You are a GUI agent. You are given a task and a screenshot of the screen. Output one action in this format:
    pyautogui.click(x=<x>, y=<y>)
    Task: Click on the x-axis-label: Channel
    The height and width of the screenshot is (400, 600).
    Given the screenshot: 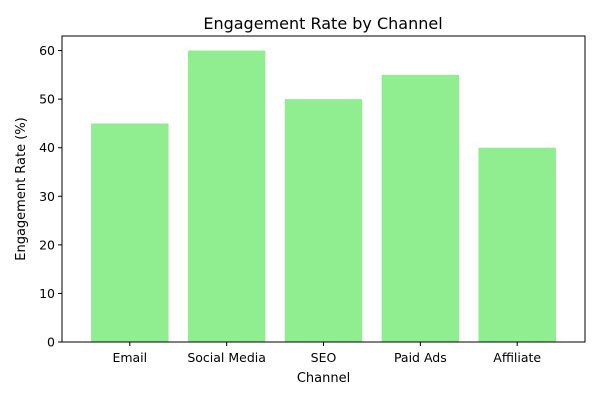 What is the action you would take?
    pyautogui.click(x=323, y=378)
    